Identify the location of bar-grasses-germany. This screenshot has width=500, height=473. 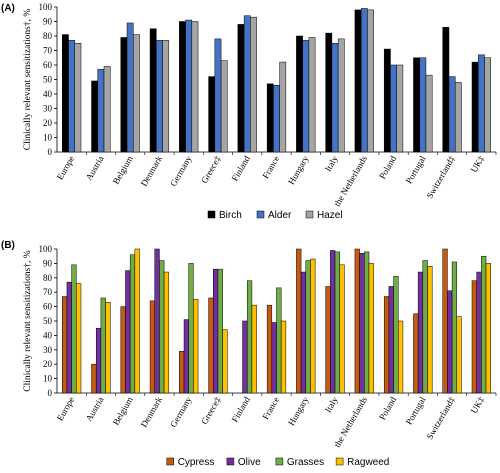
(191, 328).